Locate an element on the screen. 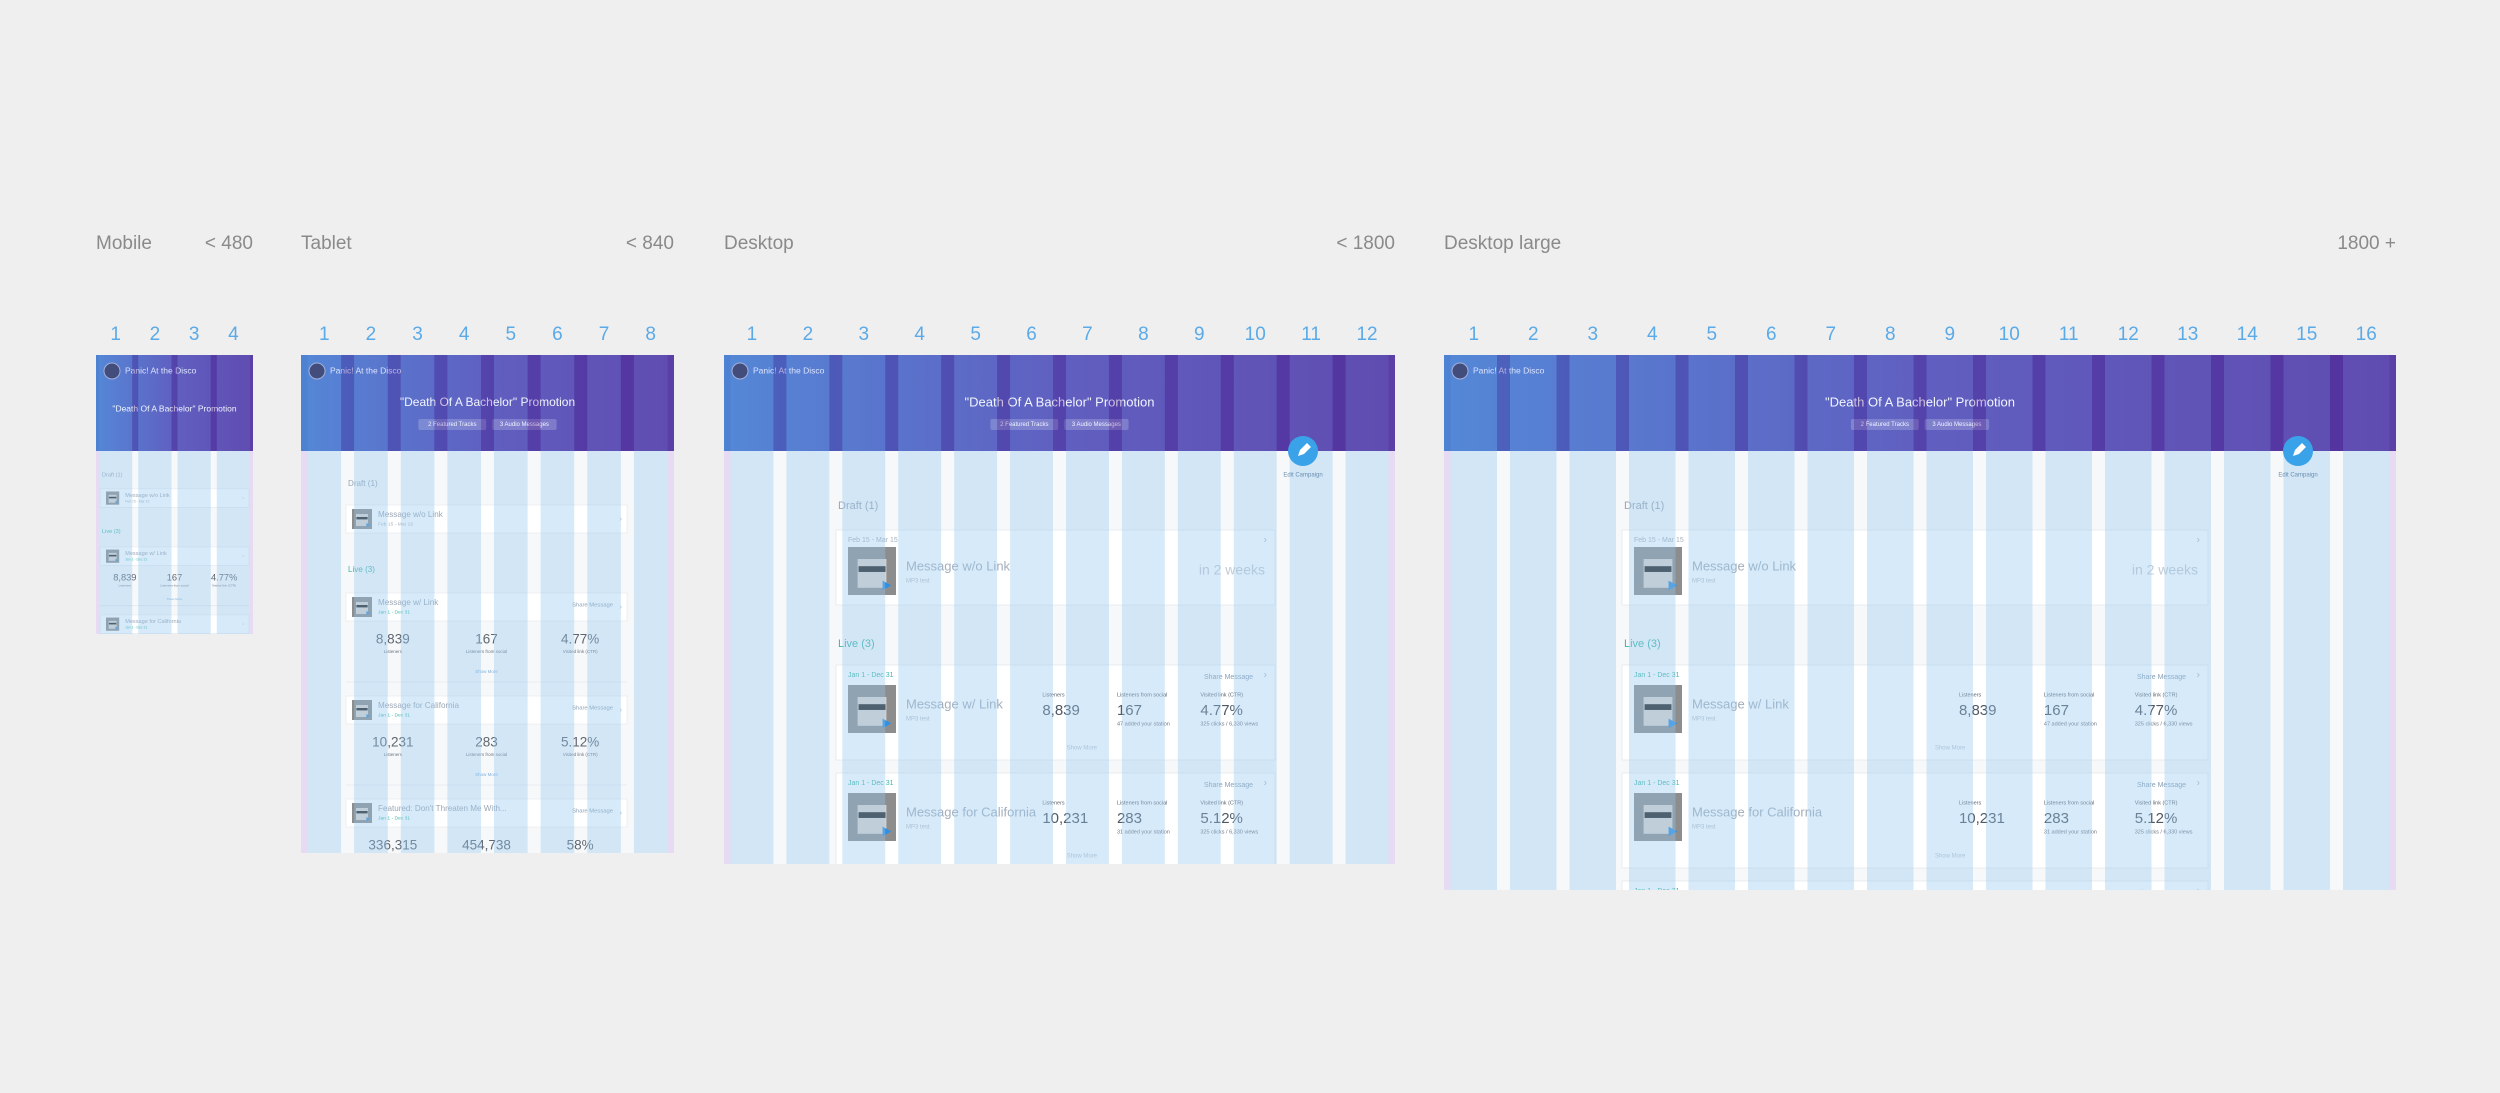  breakpoint-label: Desktop is located at coordinates (759, 243).